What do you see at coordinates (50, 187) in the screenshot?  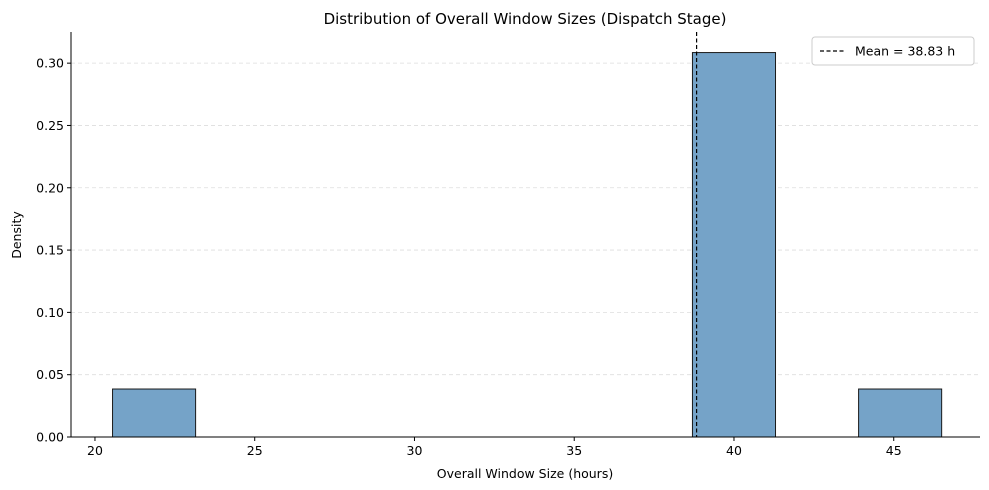 I see `y-tick-label-4: 0.20` at bounding box center [50, 187].